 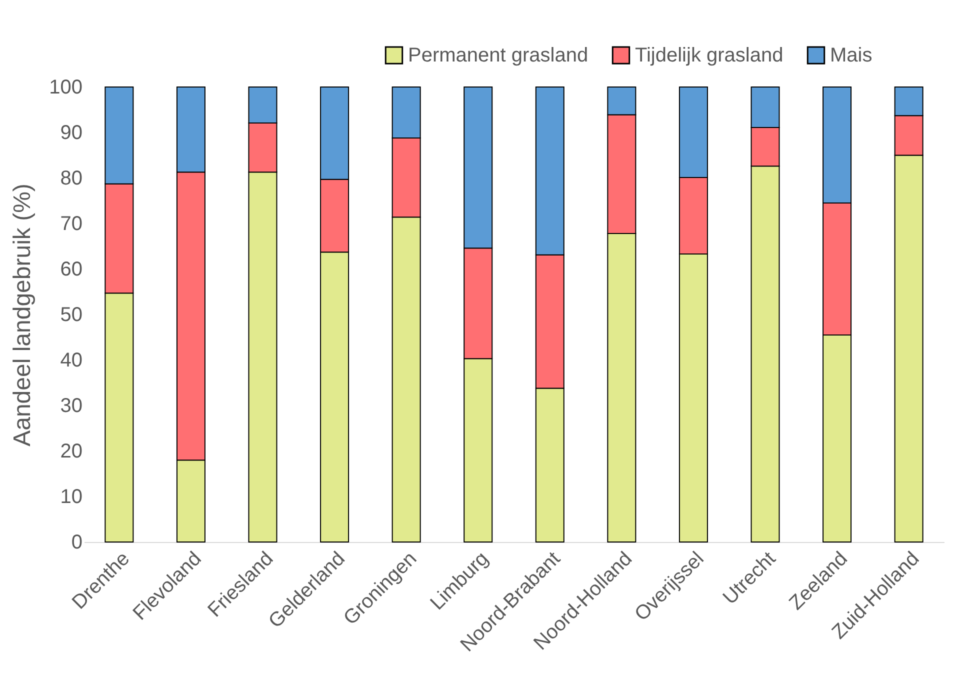 I want to click on y-tick-label: 100, so click(x=65, y=87).